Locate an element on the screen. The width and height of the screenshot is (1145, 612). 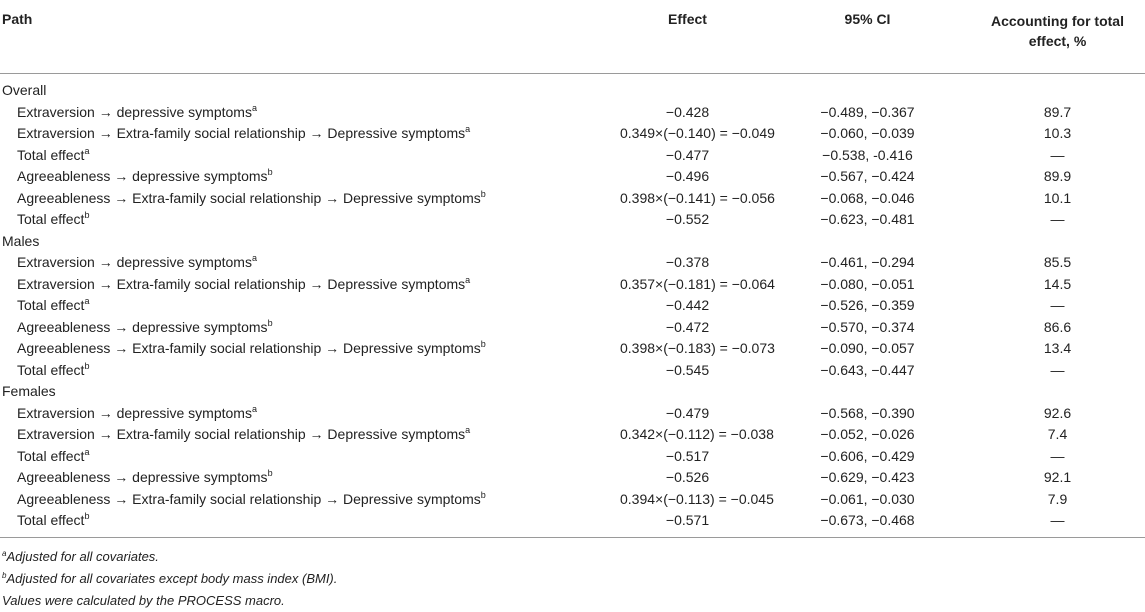
accounting-cell: 89.7 is located at coordinates (1057, 111).